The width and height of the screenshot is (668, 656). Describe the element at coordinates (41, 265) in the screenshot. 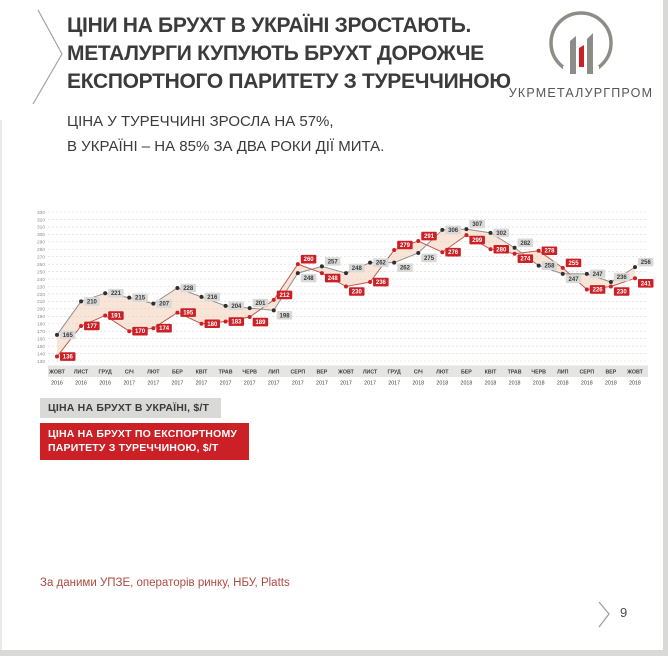

I see `y-axis-tick-label: 260` at that location.